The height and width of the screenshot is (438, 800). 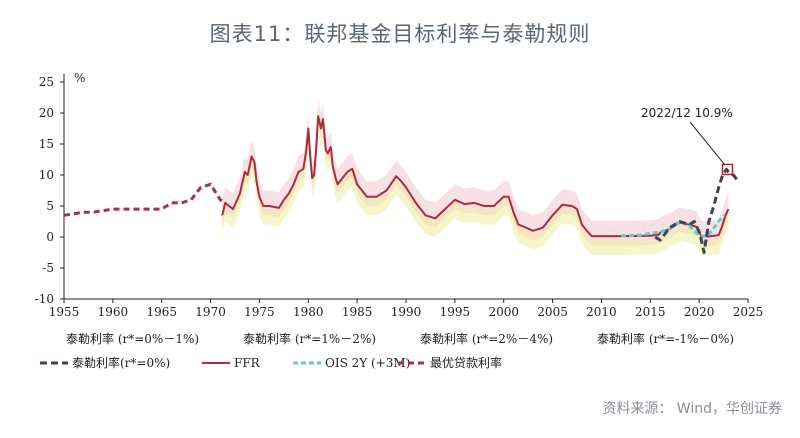 What do you see at coordinates (259, 312) in the screenshot?
I see `x-tick-label: 1975` at bounding box center [259, 312].